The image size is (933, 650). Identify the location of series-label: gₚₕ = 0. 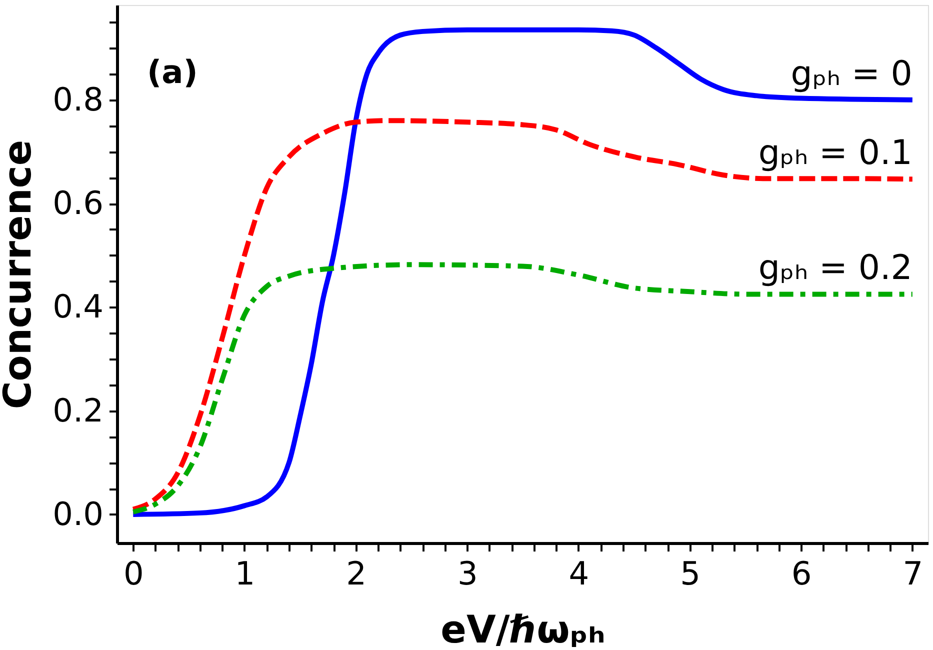
(851, 74).